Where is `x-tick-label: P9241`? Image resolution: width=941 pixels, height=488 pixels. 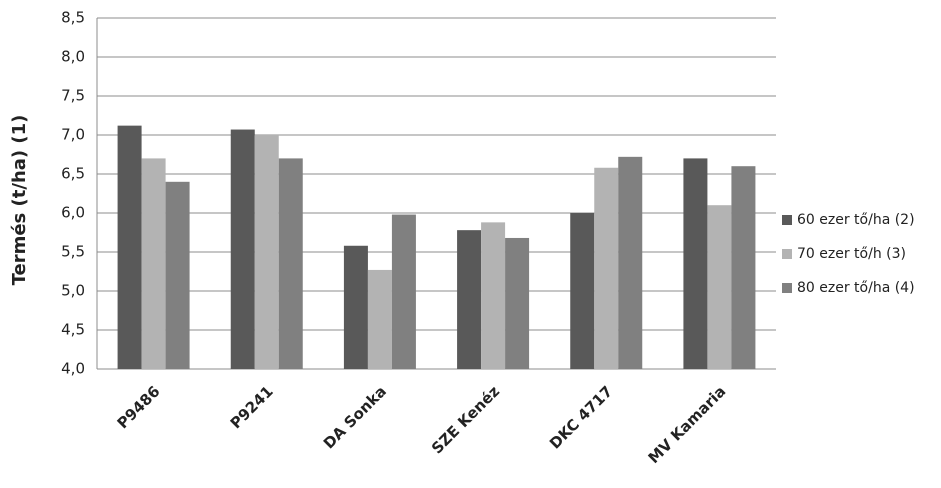 x-tick-label: P9241 is located at coordinates (252, 407).